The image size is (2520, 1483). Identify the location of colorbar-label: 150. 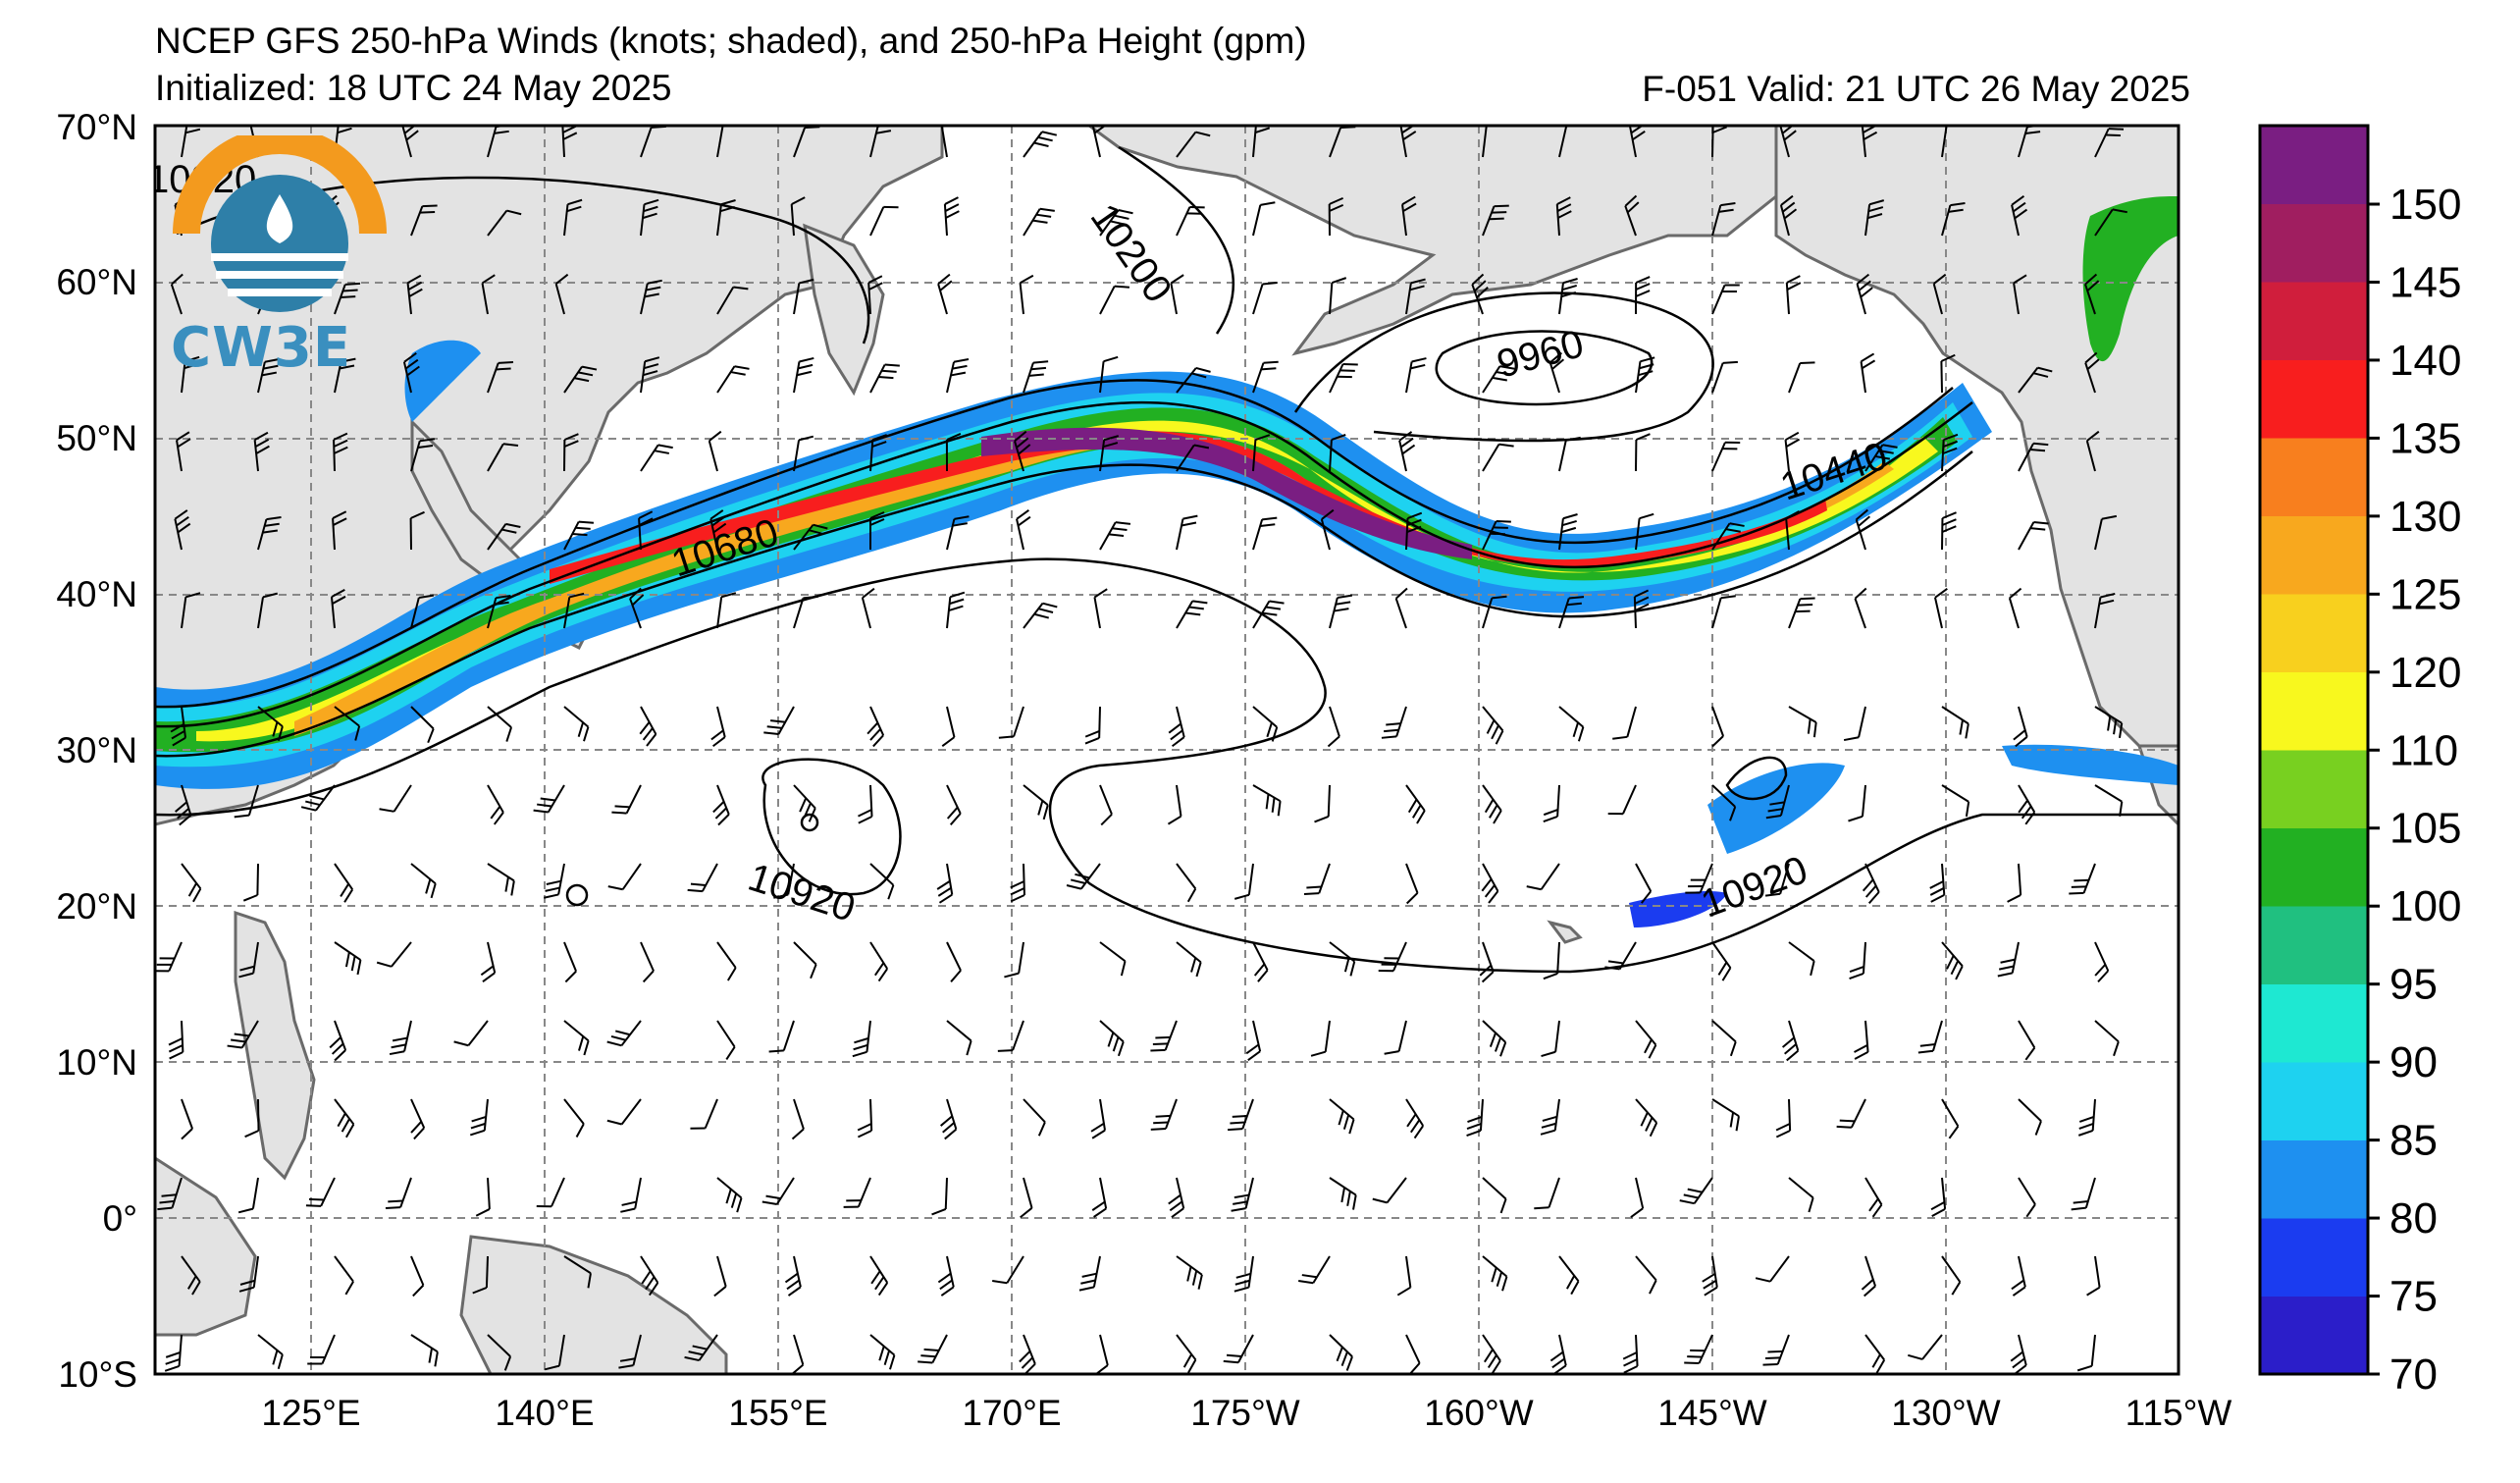
(2425, 205).